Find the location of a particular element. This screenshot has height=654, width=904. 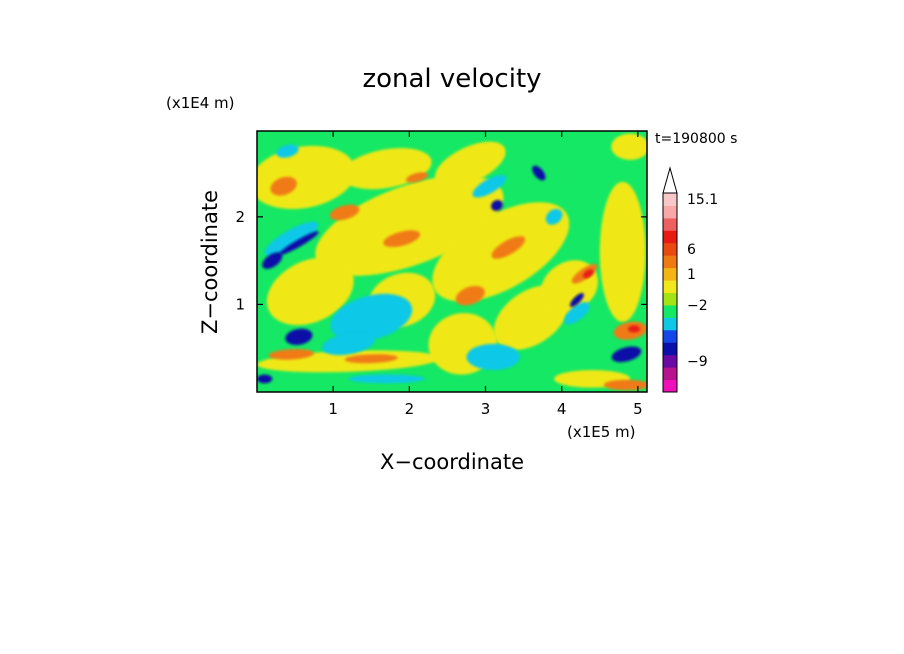

x-tick-label: 1 is located at coordinates (333, 409).